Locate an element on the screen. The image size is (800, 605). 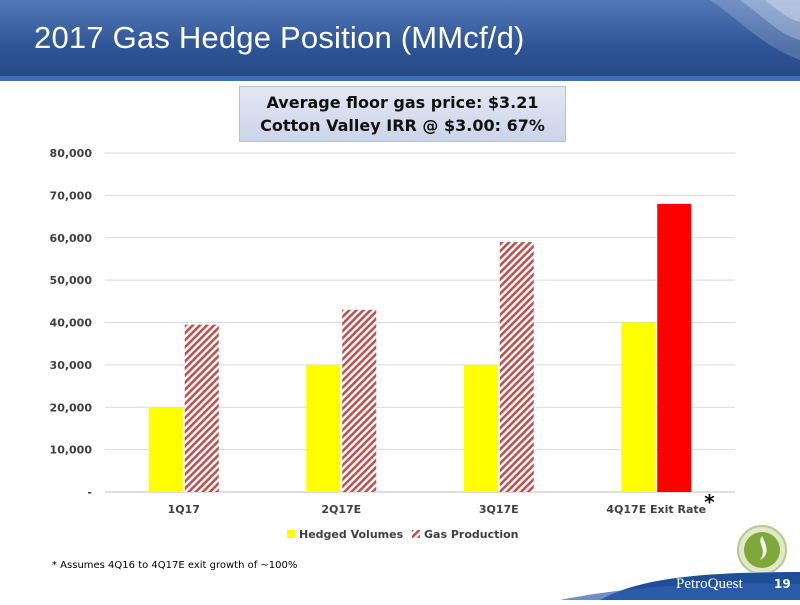
y-tick-label: 40,000 is located at coordinates (71, 323).